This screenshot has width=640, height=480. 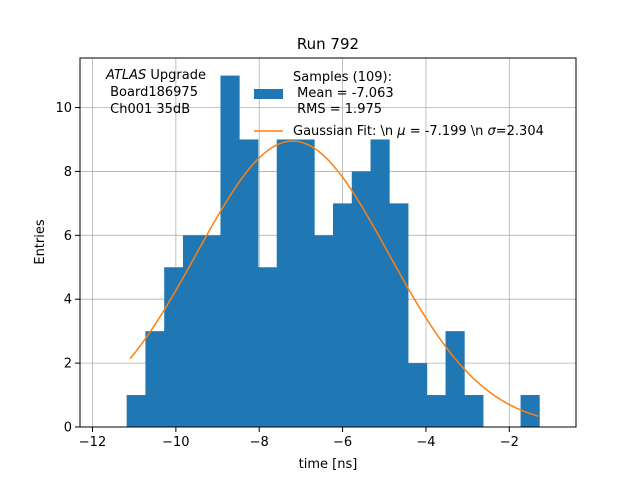 What do you see at coordinates (259, 442) in the screenshot?
I see `x-tick-label: −8` at bounding box center [259, 442].